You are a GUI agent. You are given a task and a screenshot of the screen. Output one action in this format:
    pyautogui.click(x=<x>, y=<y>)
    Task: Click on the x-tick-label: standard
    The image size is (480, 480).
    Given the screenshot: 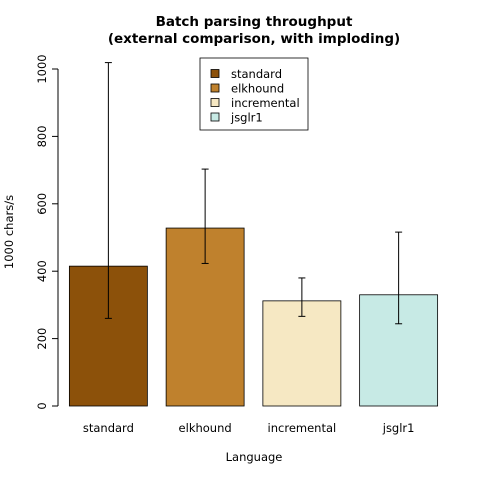 What is the action you would take?
    pyautogui.click(x=108, y=428)
    